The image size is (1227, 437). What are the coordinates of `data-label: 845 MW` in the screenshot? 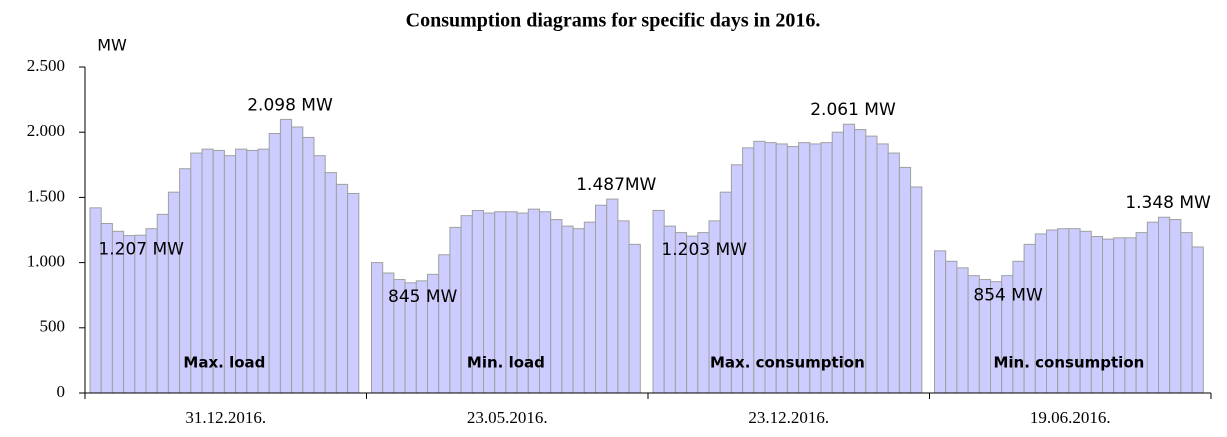 It's located at (423, 297).